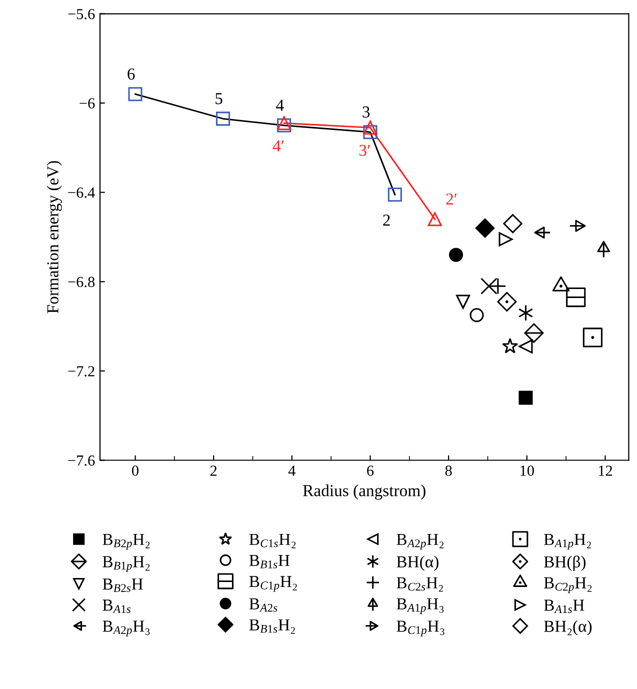 This screenshot has height=689, width=637. What do you see at coordinates (565, 563) in the screenshot?
I see `legend-label: BH(β)` at bounding box center [565, 563].